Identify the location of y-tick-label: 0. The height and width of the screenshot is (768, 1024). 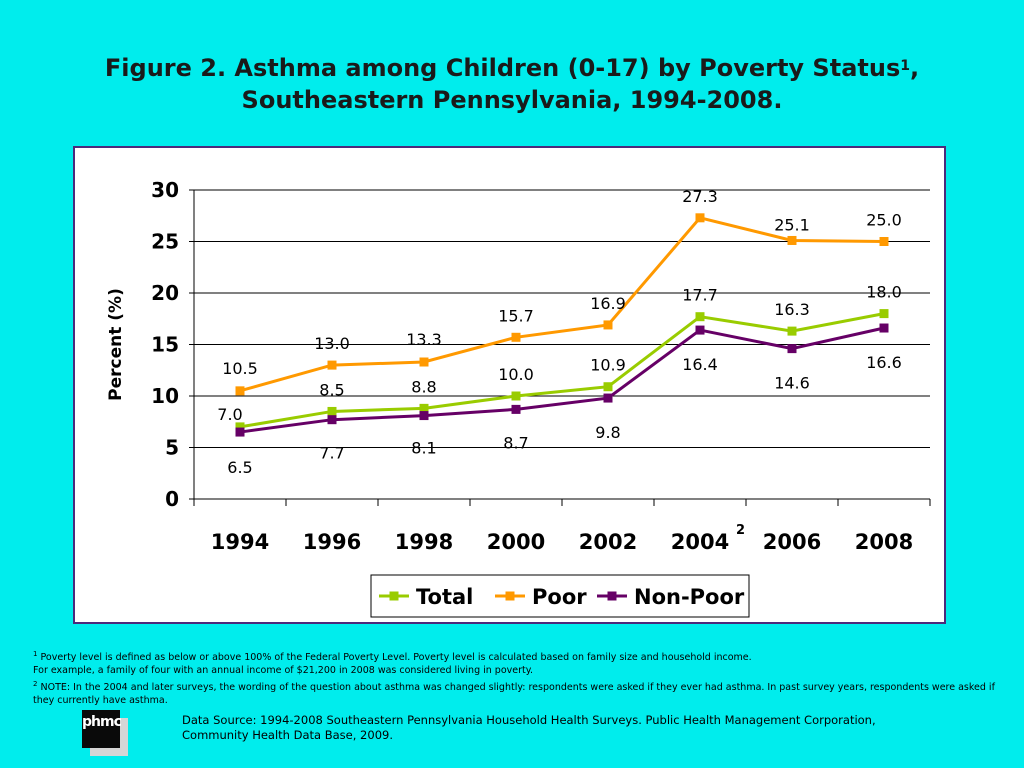
(172, 499).